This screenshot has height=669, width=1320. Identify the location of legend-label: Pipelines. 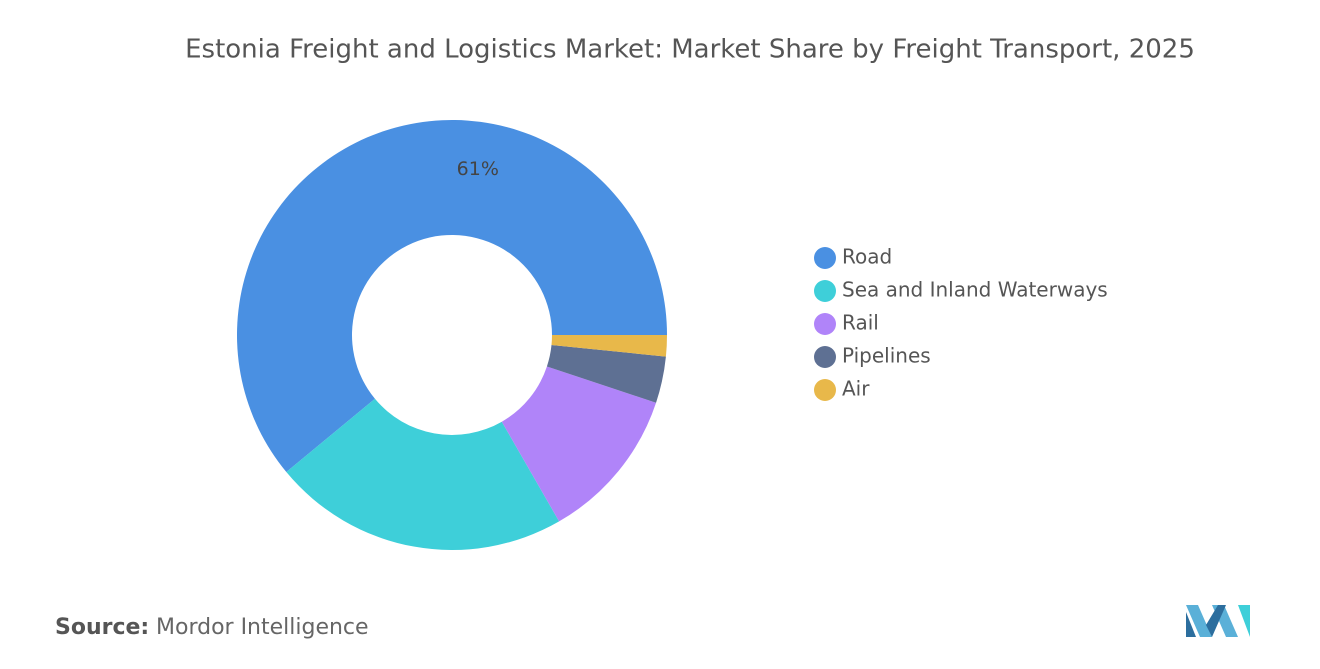
(886, 356).